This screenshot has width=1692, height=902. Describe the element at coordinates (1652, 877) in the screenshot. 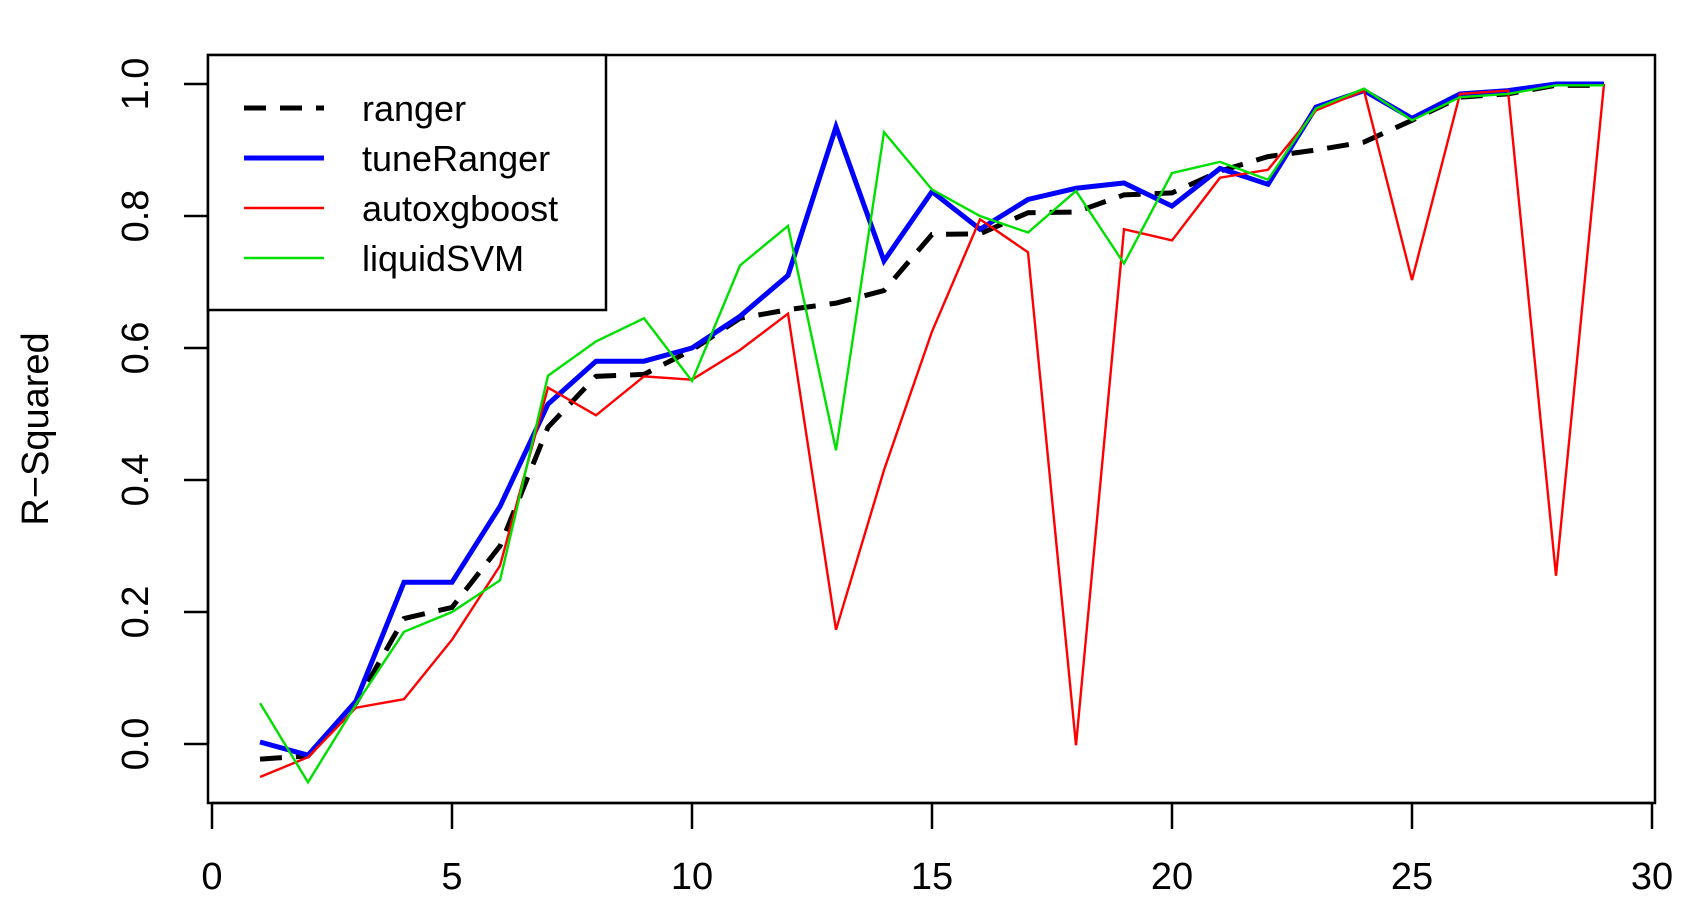

I see `x-tick-label: 30` at that location.